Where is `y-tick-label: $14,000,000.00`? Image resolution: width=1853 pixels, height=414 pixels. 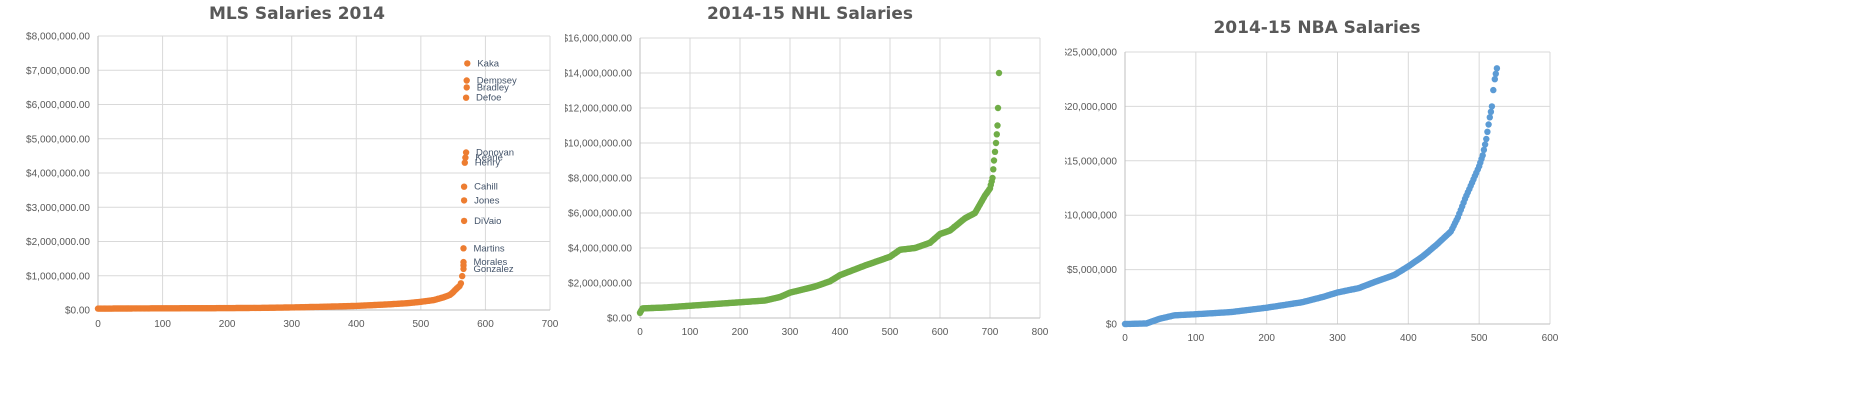
y-tick-label: $14,000,000.00 is located at coordinates (598, 74).